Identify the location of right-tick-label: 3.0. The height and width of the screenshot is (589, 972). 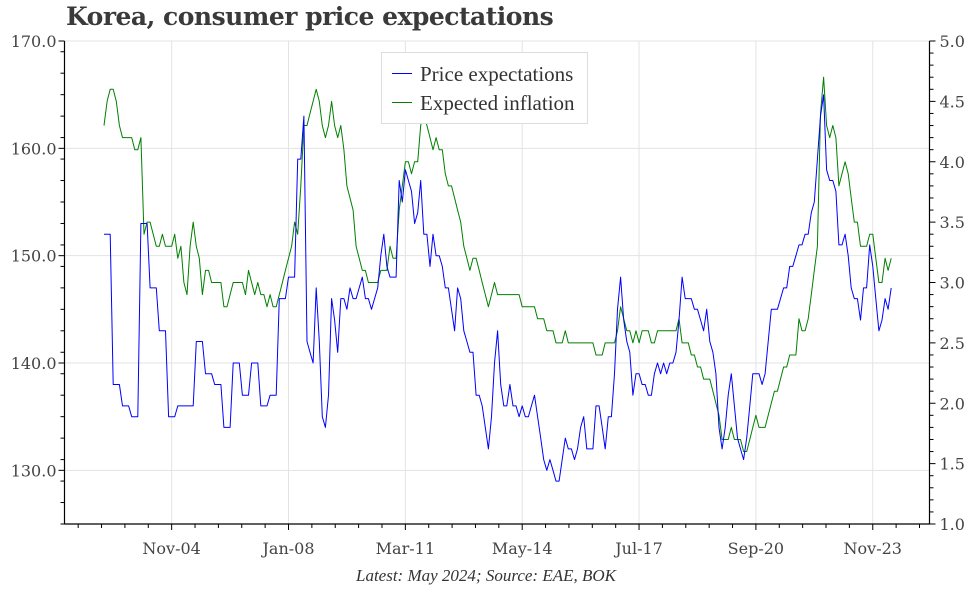
(952, 283).